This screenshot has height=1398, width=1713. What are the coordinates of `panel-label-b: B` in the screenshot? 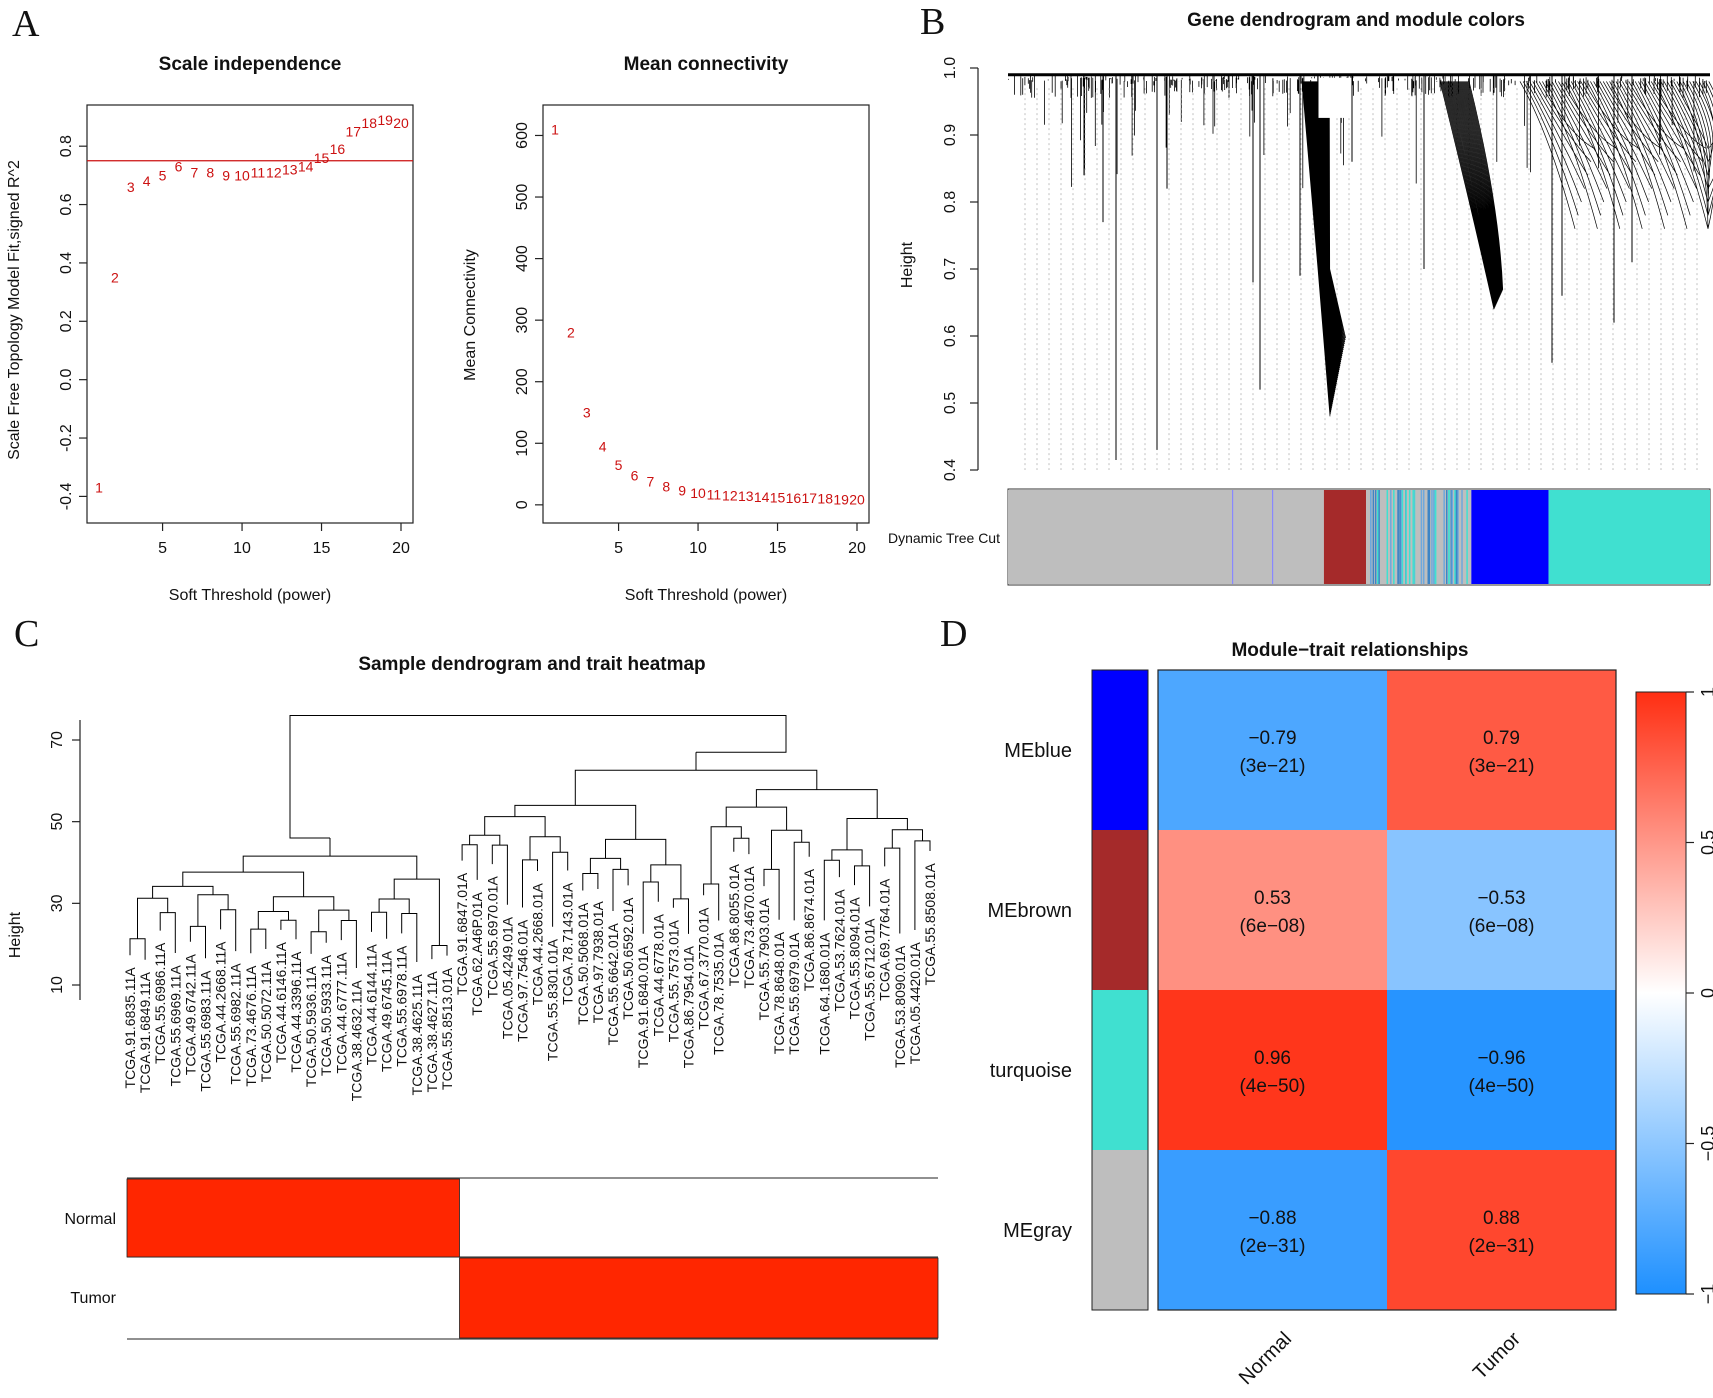 It's located at (932, 22).